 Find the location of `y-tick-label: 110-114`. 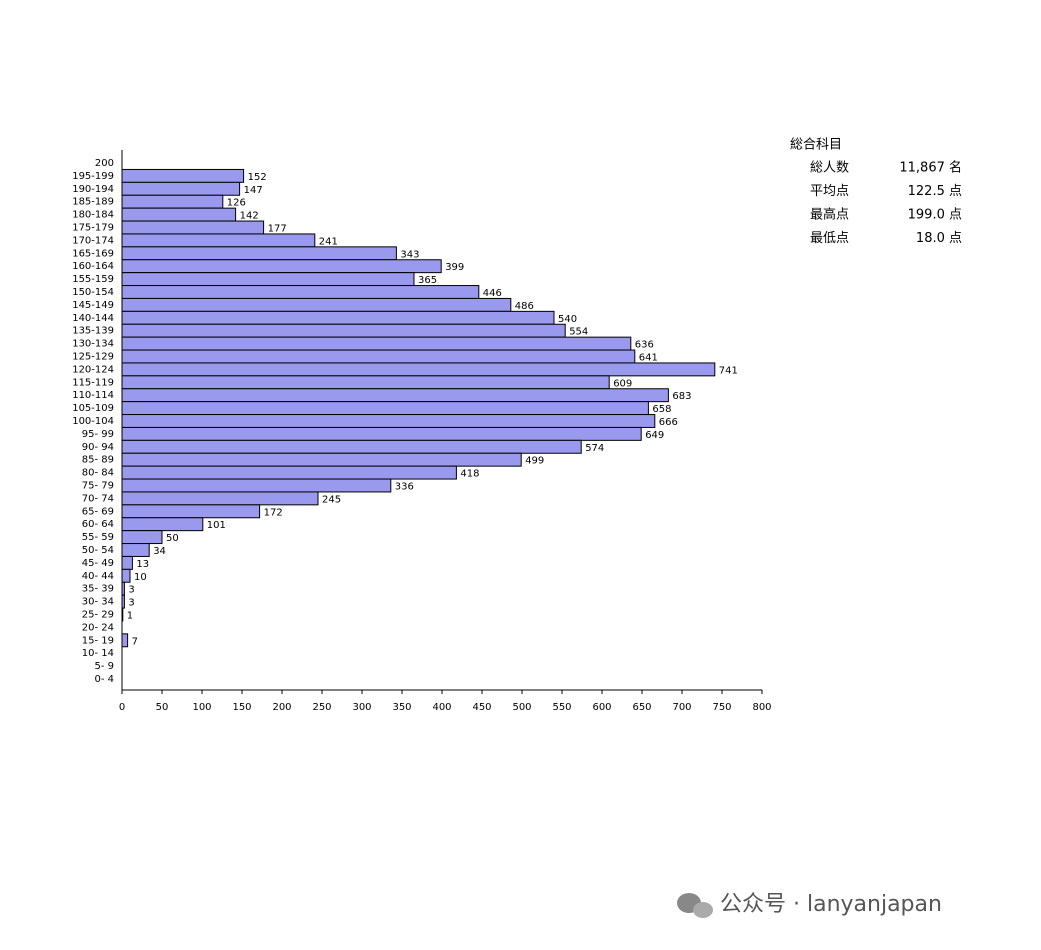

y-tick-label: 110-114 is located at coordinates (93, 395).